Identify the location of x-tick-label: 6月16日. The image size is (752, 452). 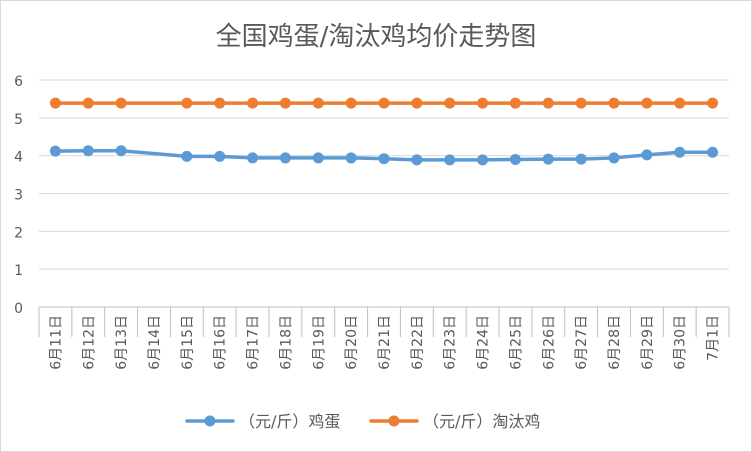
(221, 342).